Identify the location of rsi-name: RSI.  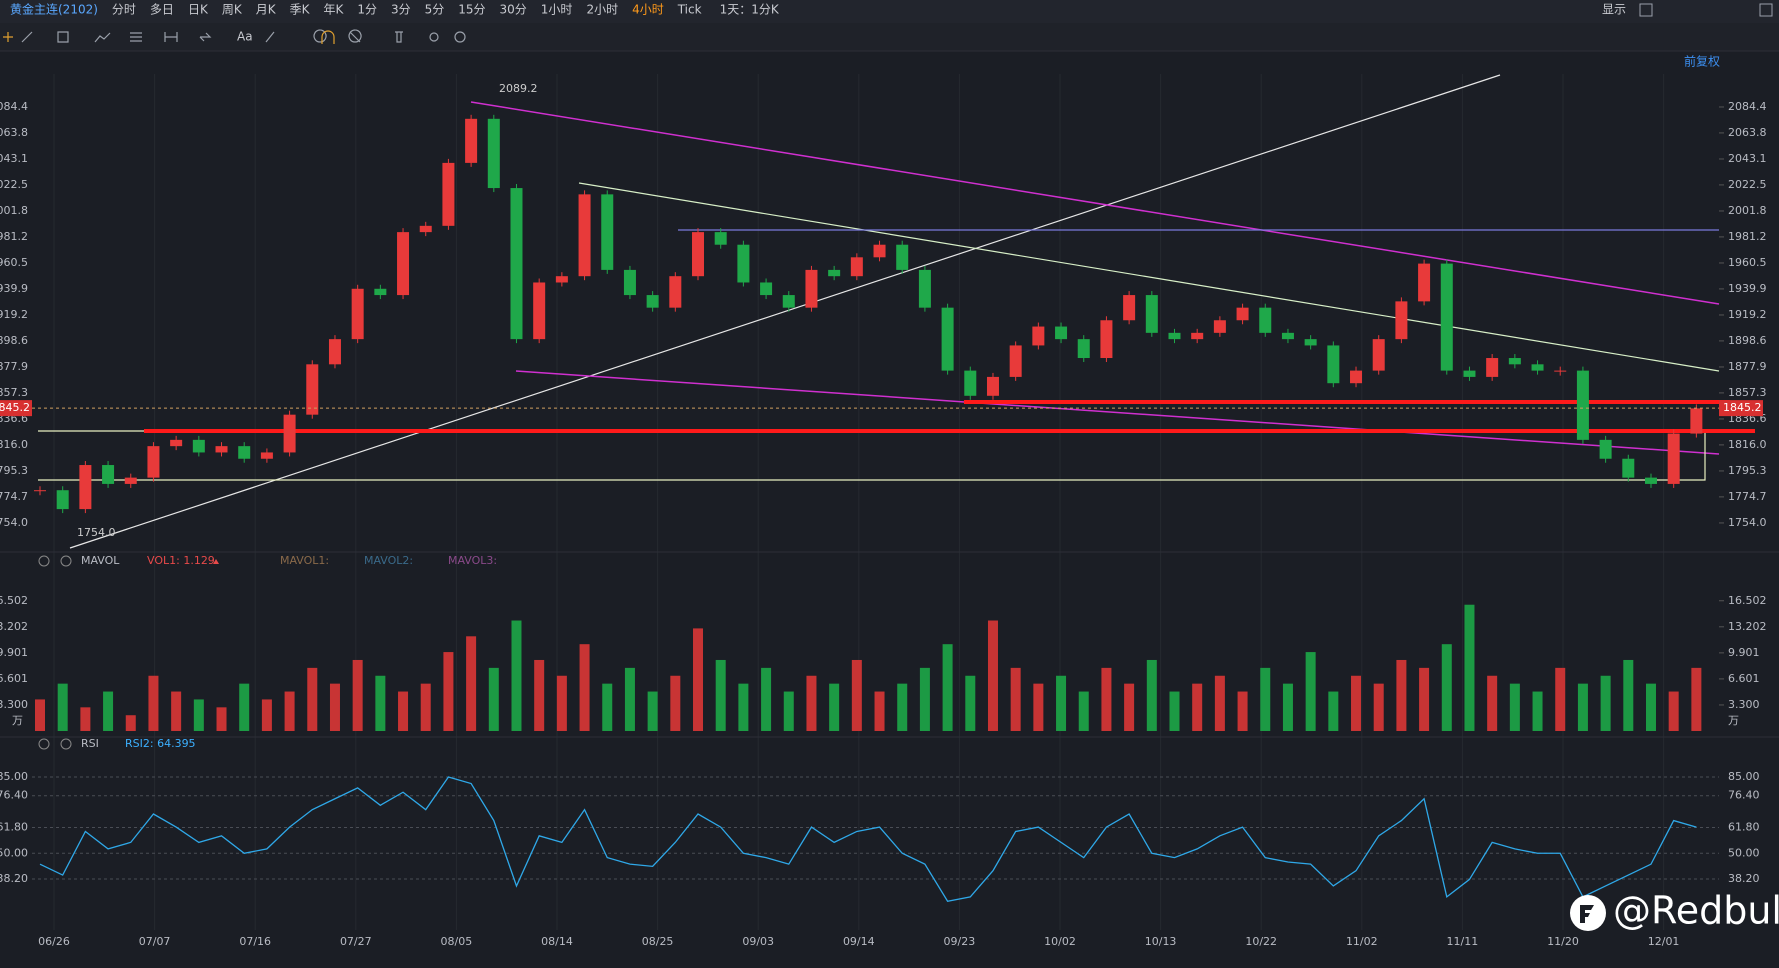
(90, 743).